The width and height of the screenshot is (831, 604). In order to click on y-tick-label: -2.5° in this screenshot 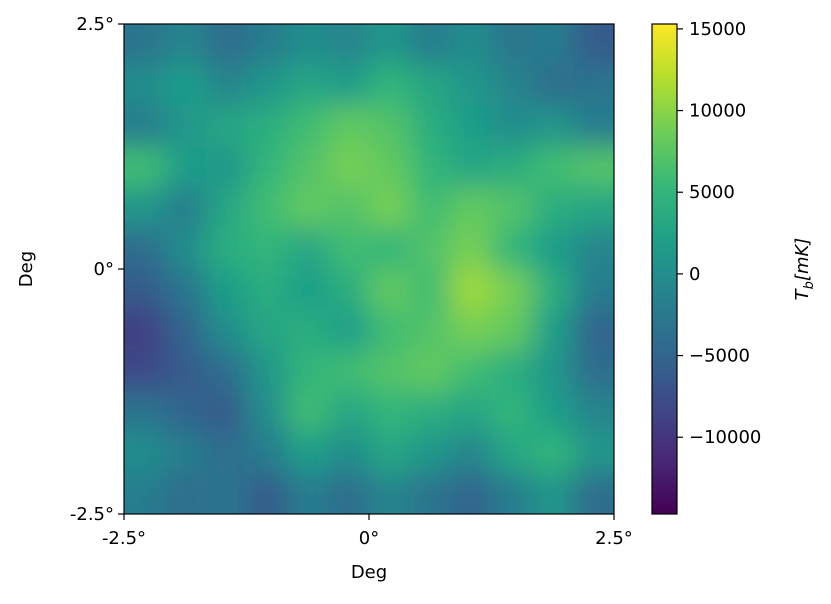, I will do `click(92, 514)`.